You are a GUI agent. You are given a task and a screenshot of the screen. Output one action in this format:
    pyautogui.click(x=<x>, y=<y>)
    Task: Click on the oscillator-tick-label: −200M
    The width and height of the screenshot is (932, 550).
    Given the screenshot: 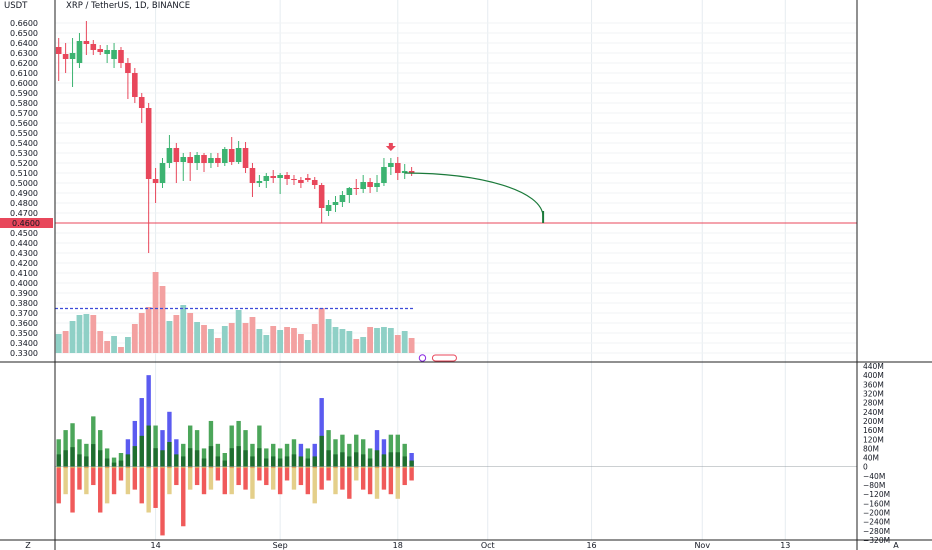 What is the action you would take?
    pyautogui.click(x=876, y=513)
    